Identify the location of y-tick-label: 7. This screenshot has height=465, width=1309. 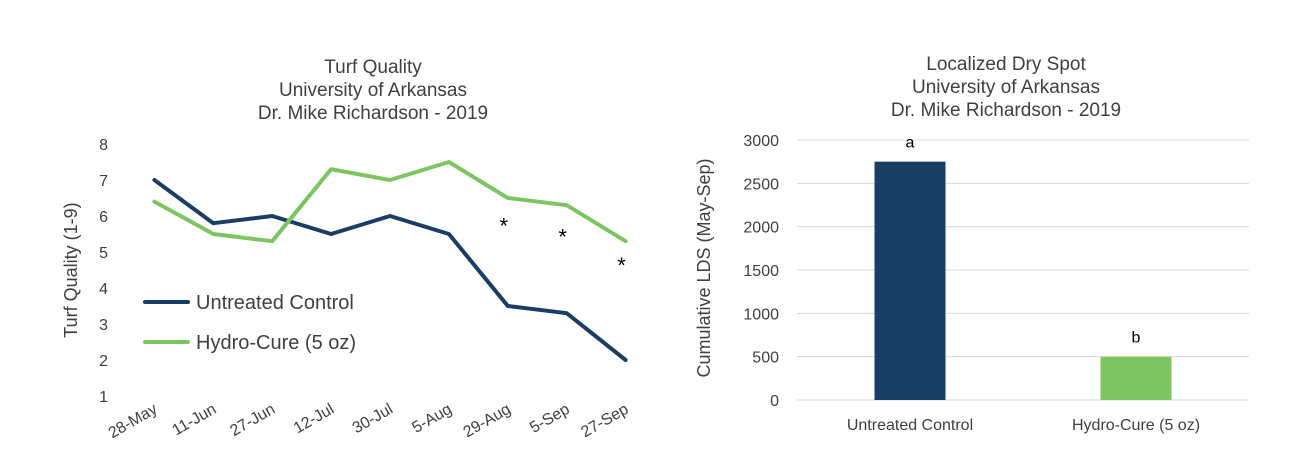
(103, 181).